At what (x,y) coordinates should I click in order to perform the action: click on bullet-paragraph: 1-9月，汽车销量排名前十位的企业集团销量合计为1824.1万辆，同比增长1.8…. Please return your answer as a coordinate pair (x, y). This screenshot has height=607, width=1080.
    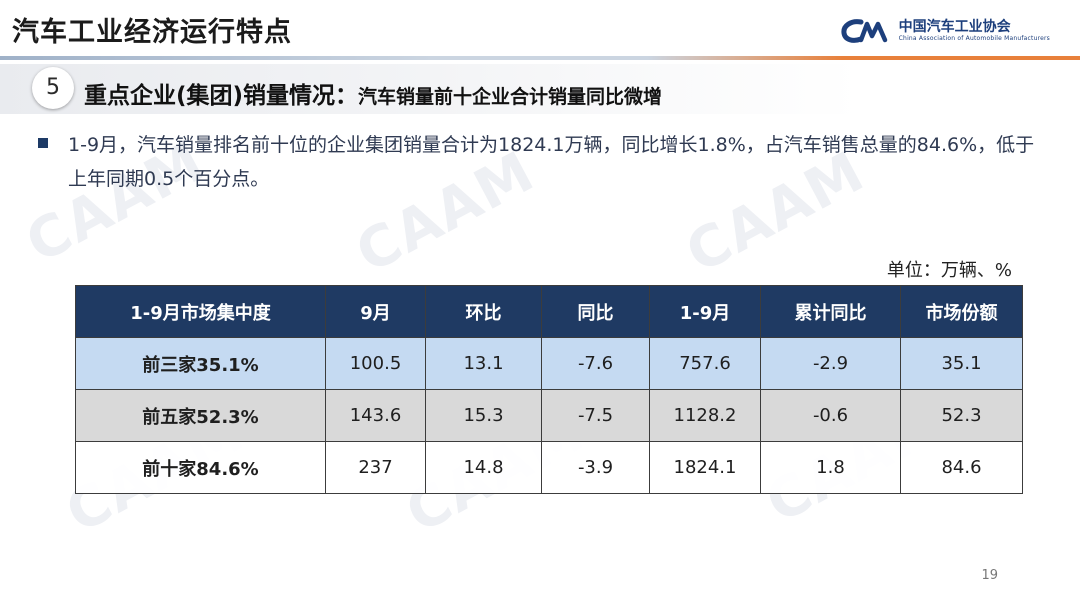
    Looking at the image, I should click on (551, 162).